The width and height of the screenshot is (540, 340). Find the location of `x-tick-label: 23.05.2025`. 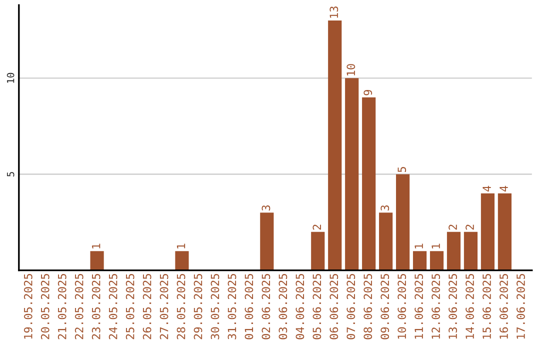

x-tick-label: 23.05.2025 is located at coordinates (96, 307).